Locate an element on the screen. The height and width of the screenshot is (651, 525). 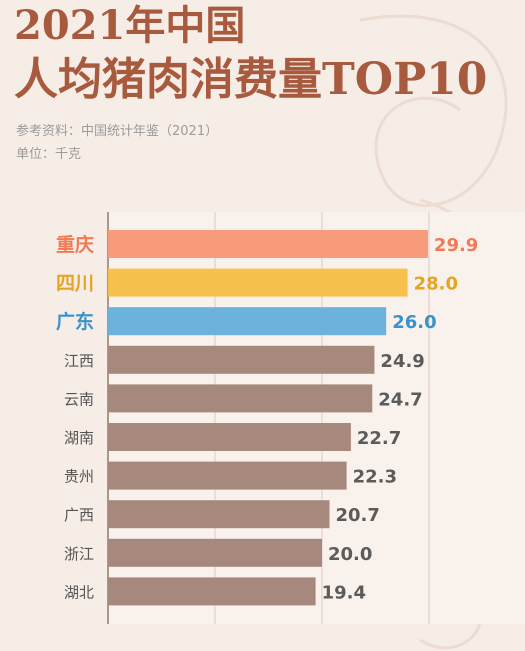
value-label: 19.4 is located at coordinates (344, 592).